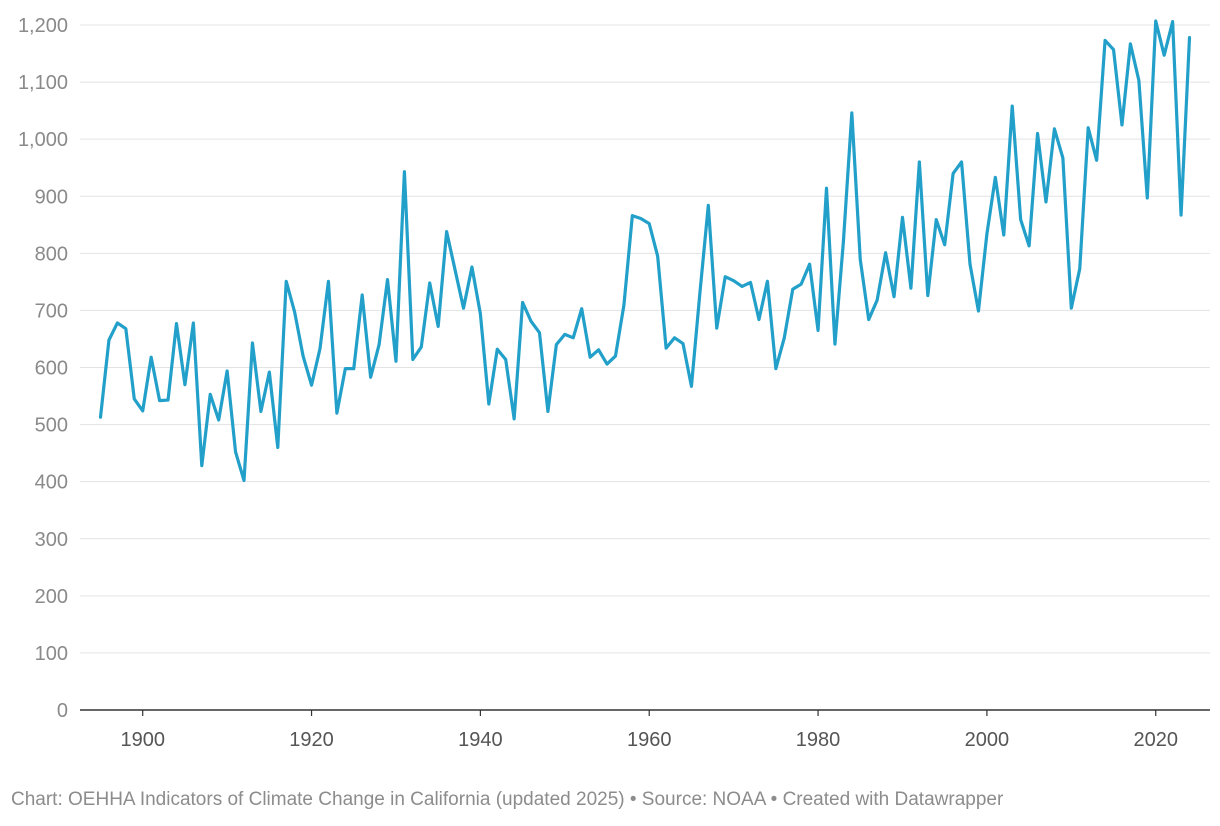 The width and height of the screenshot is (1220, 826). Describe the element at coordinates (51, 197) in the screenshot. I see `y-tick-label: 900` at that location.